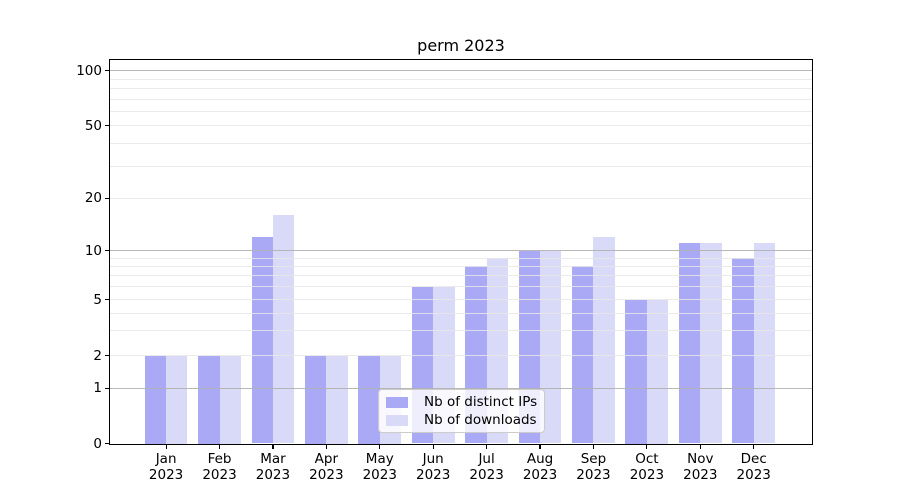 Image resolution: width=900 pixels, height=500 pixels. What do you see at coordinates (177, 399) in the screenshot?
I see `bar-downloads-jan` at bounding box center [177, 399].